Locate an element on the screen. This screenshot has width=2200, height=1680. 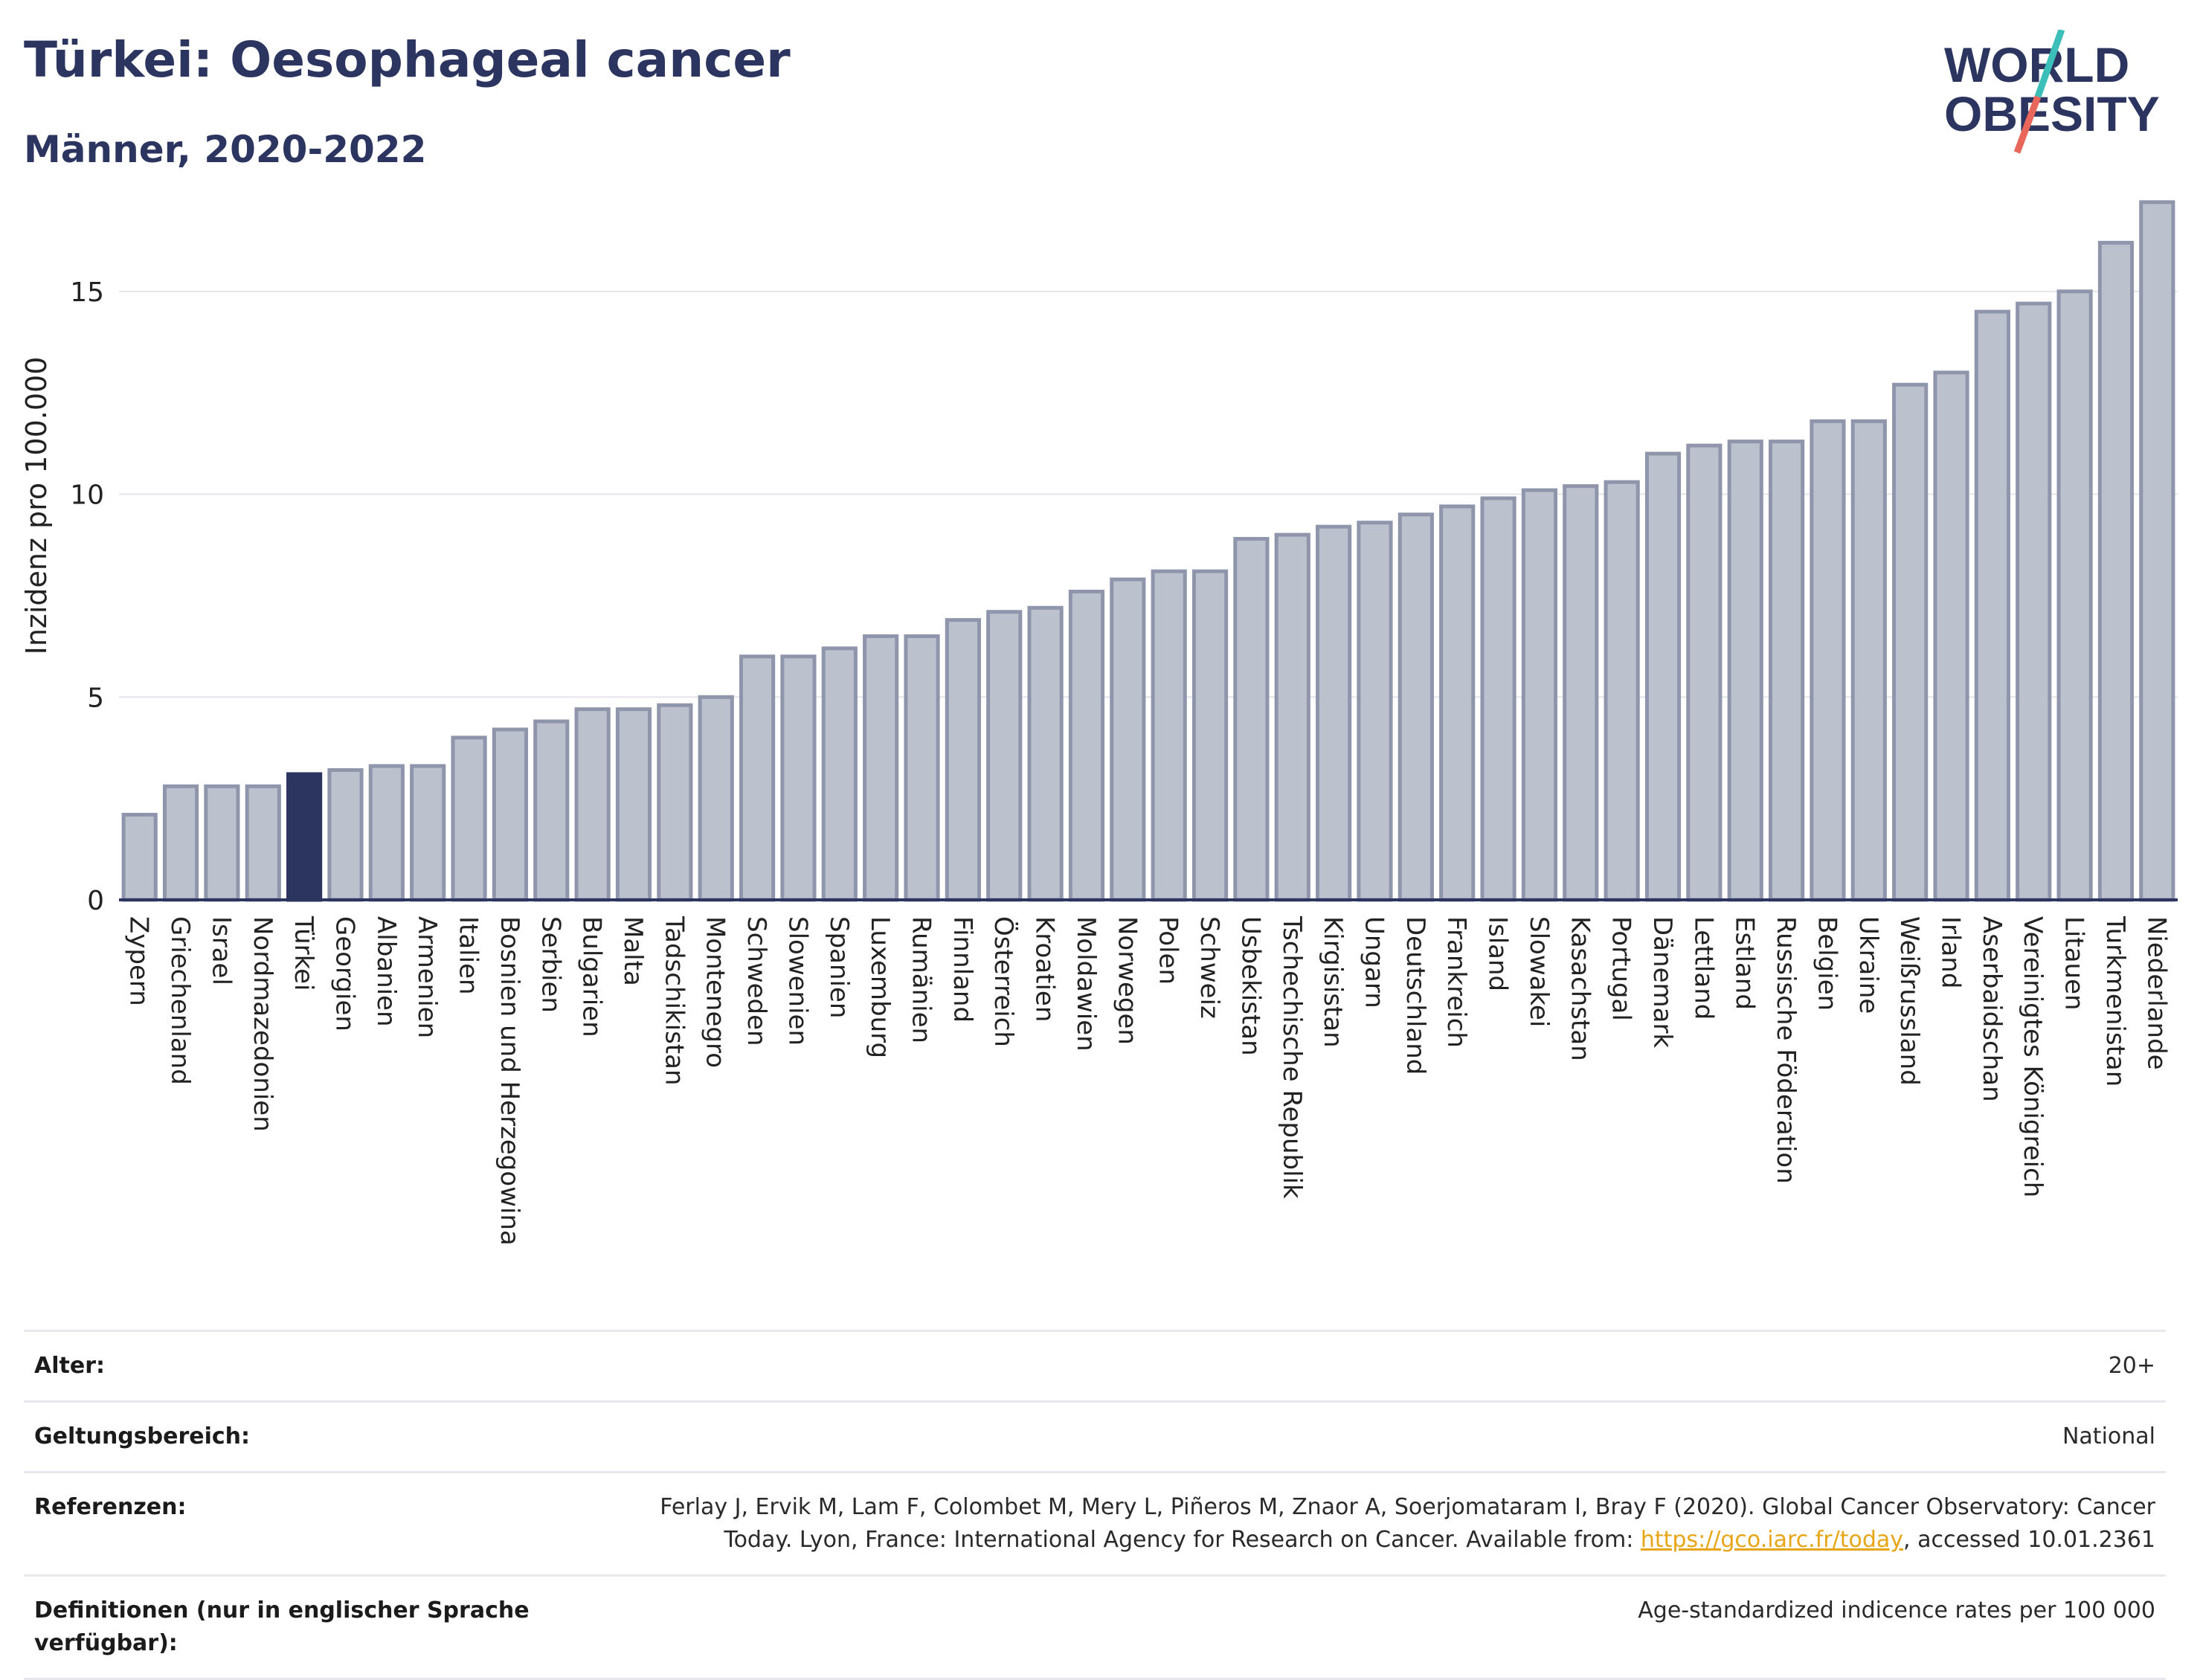
x-tick-label: Tadschikistan is located at coordinates (674, 1001).